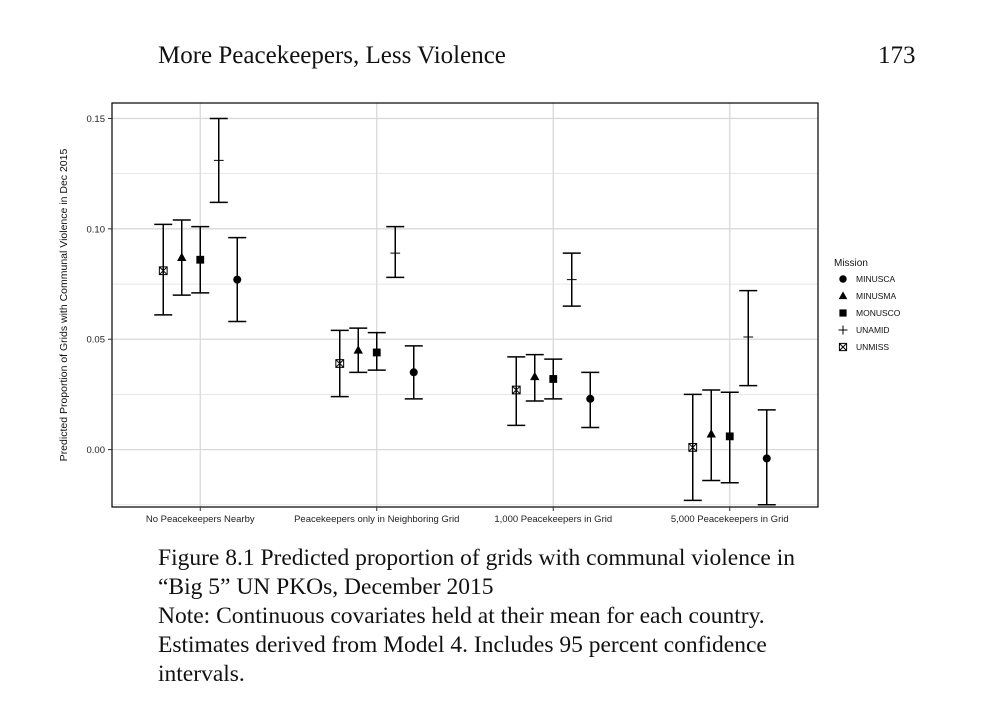 The image size is (1000, 707). What do you see at coordinates (332, 55) in the screenshot?
I see `running-title: More Peacekeepers, Less Violence` at bounding box center [332, 55].